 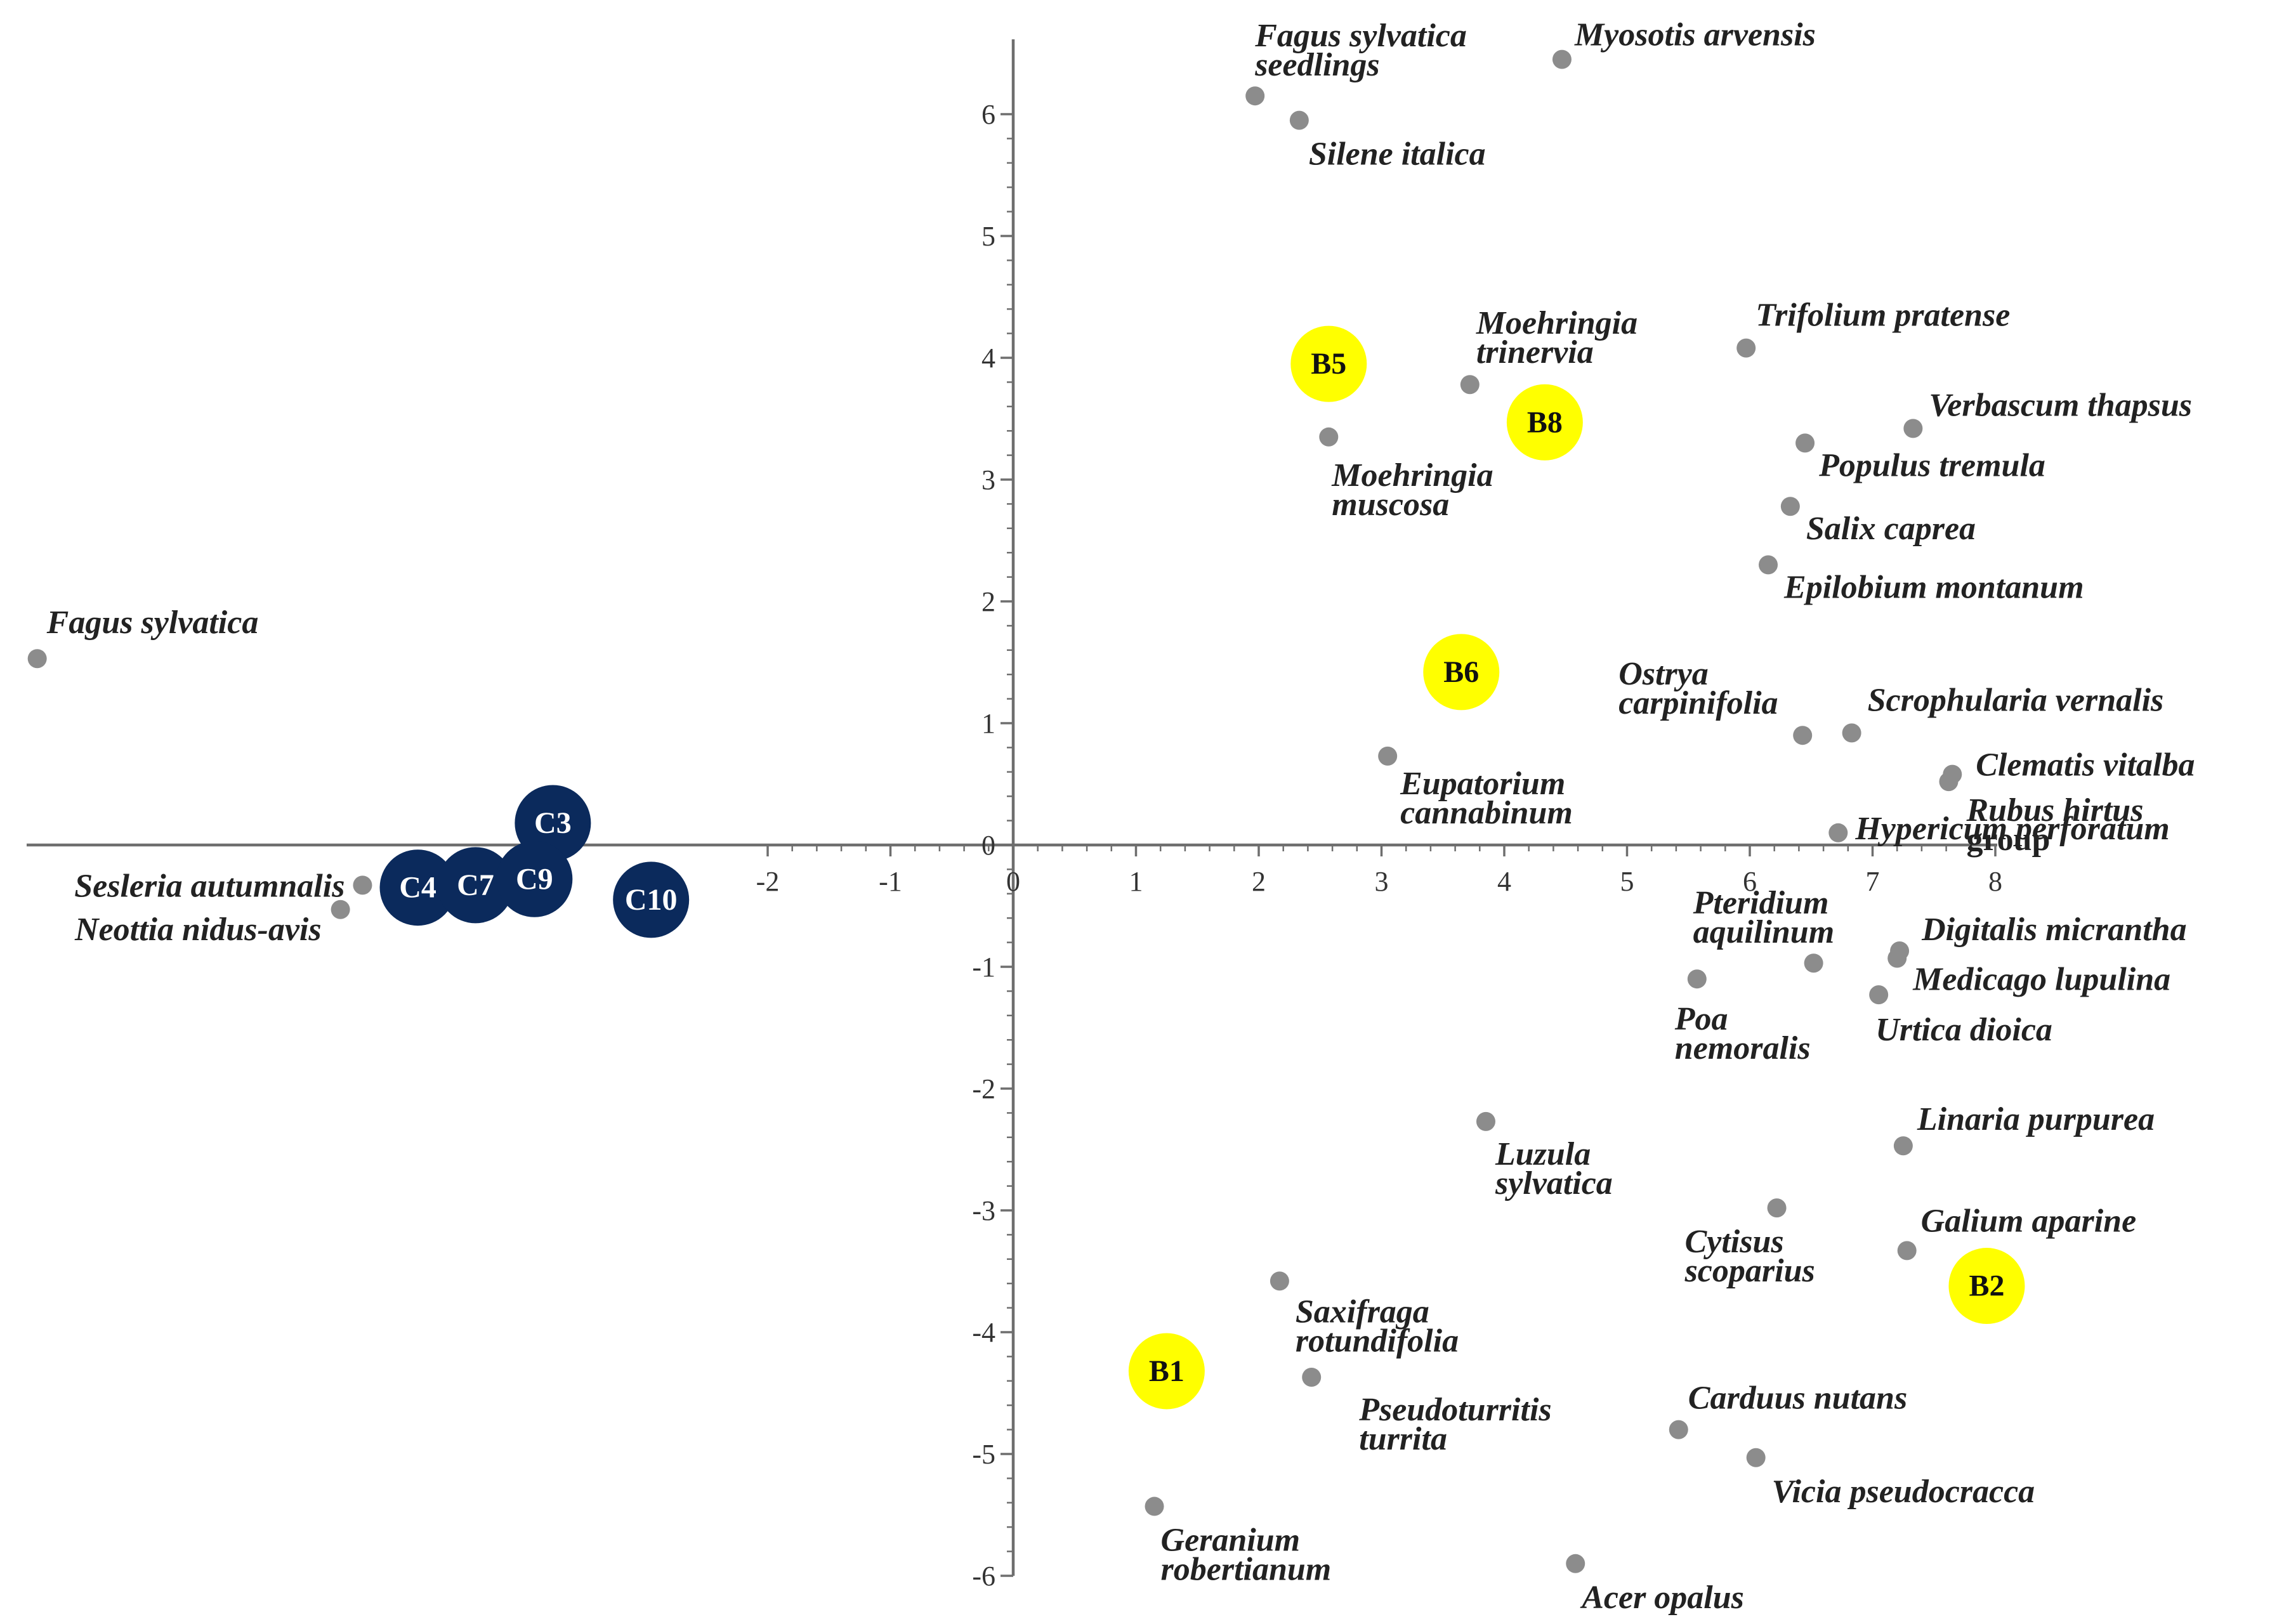 I want to click on site-label-b5: B5, so click(x=1328, y=364).